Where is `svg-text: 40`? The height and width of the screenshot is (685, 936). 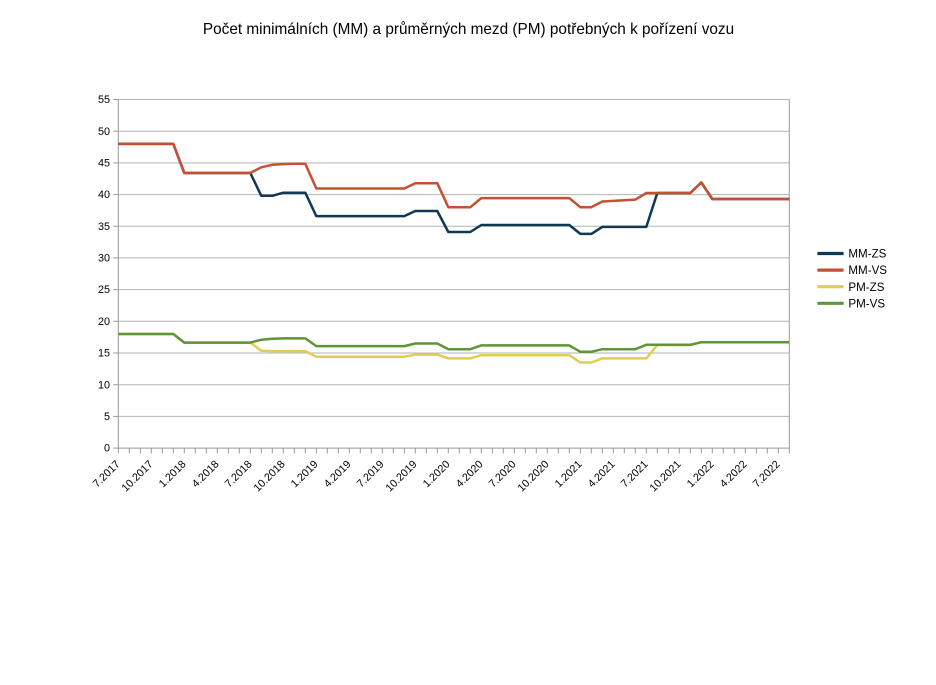
svg-text: 40 is located at coordinates (104, 195).